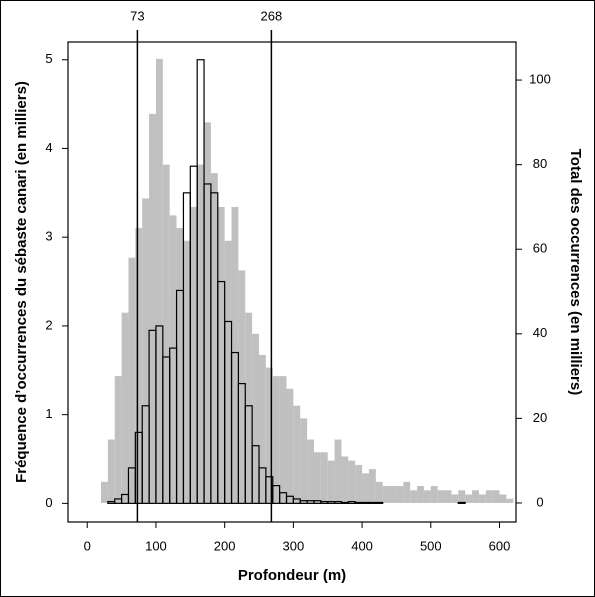  Describe the element at coordinates (48, 413) in the screenshot. I see `y-tick-label: 1` at that location.